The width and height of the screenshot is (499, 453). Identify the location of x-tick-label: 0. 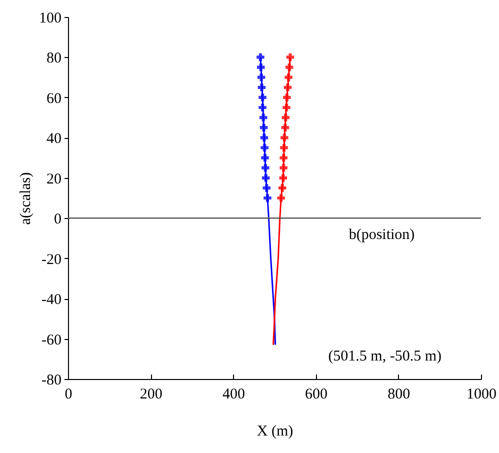
(68, 394).